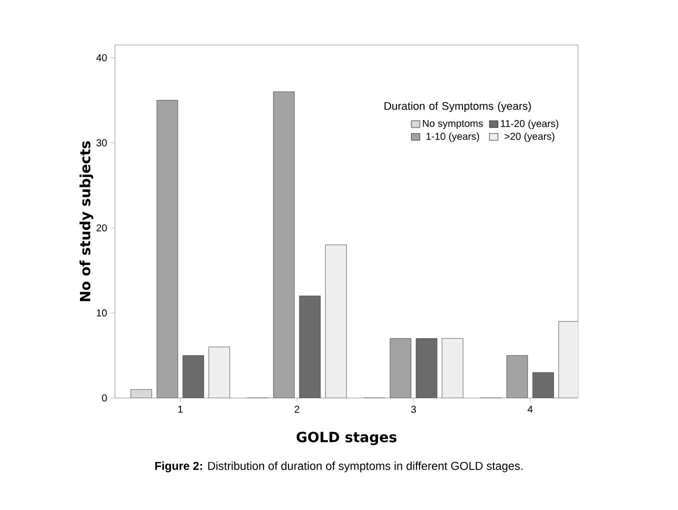  I want to click on x-axis-title: GOLD stages, so click(346, 439).